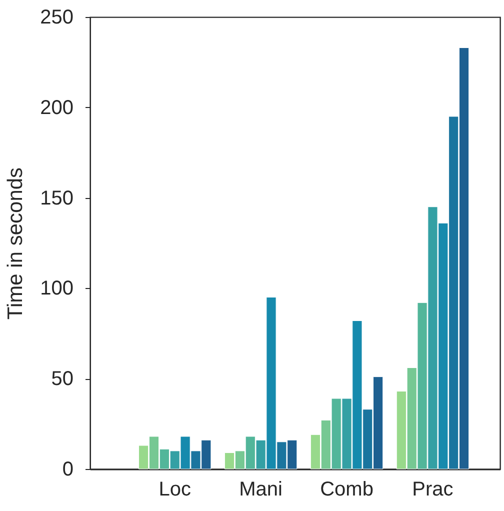 The height and width of the screenshot is (511, 504). Describe the element at coordinates (57, 107) in the screenshot. I see `y-tick-label: 200` at that location.